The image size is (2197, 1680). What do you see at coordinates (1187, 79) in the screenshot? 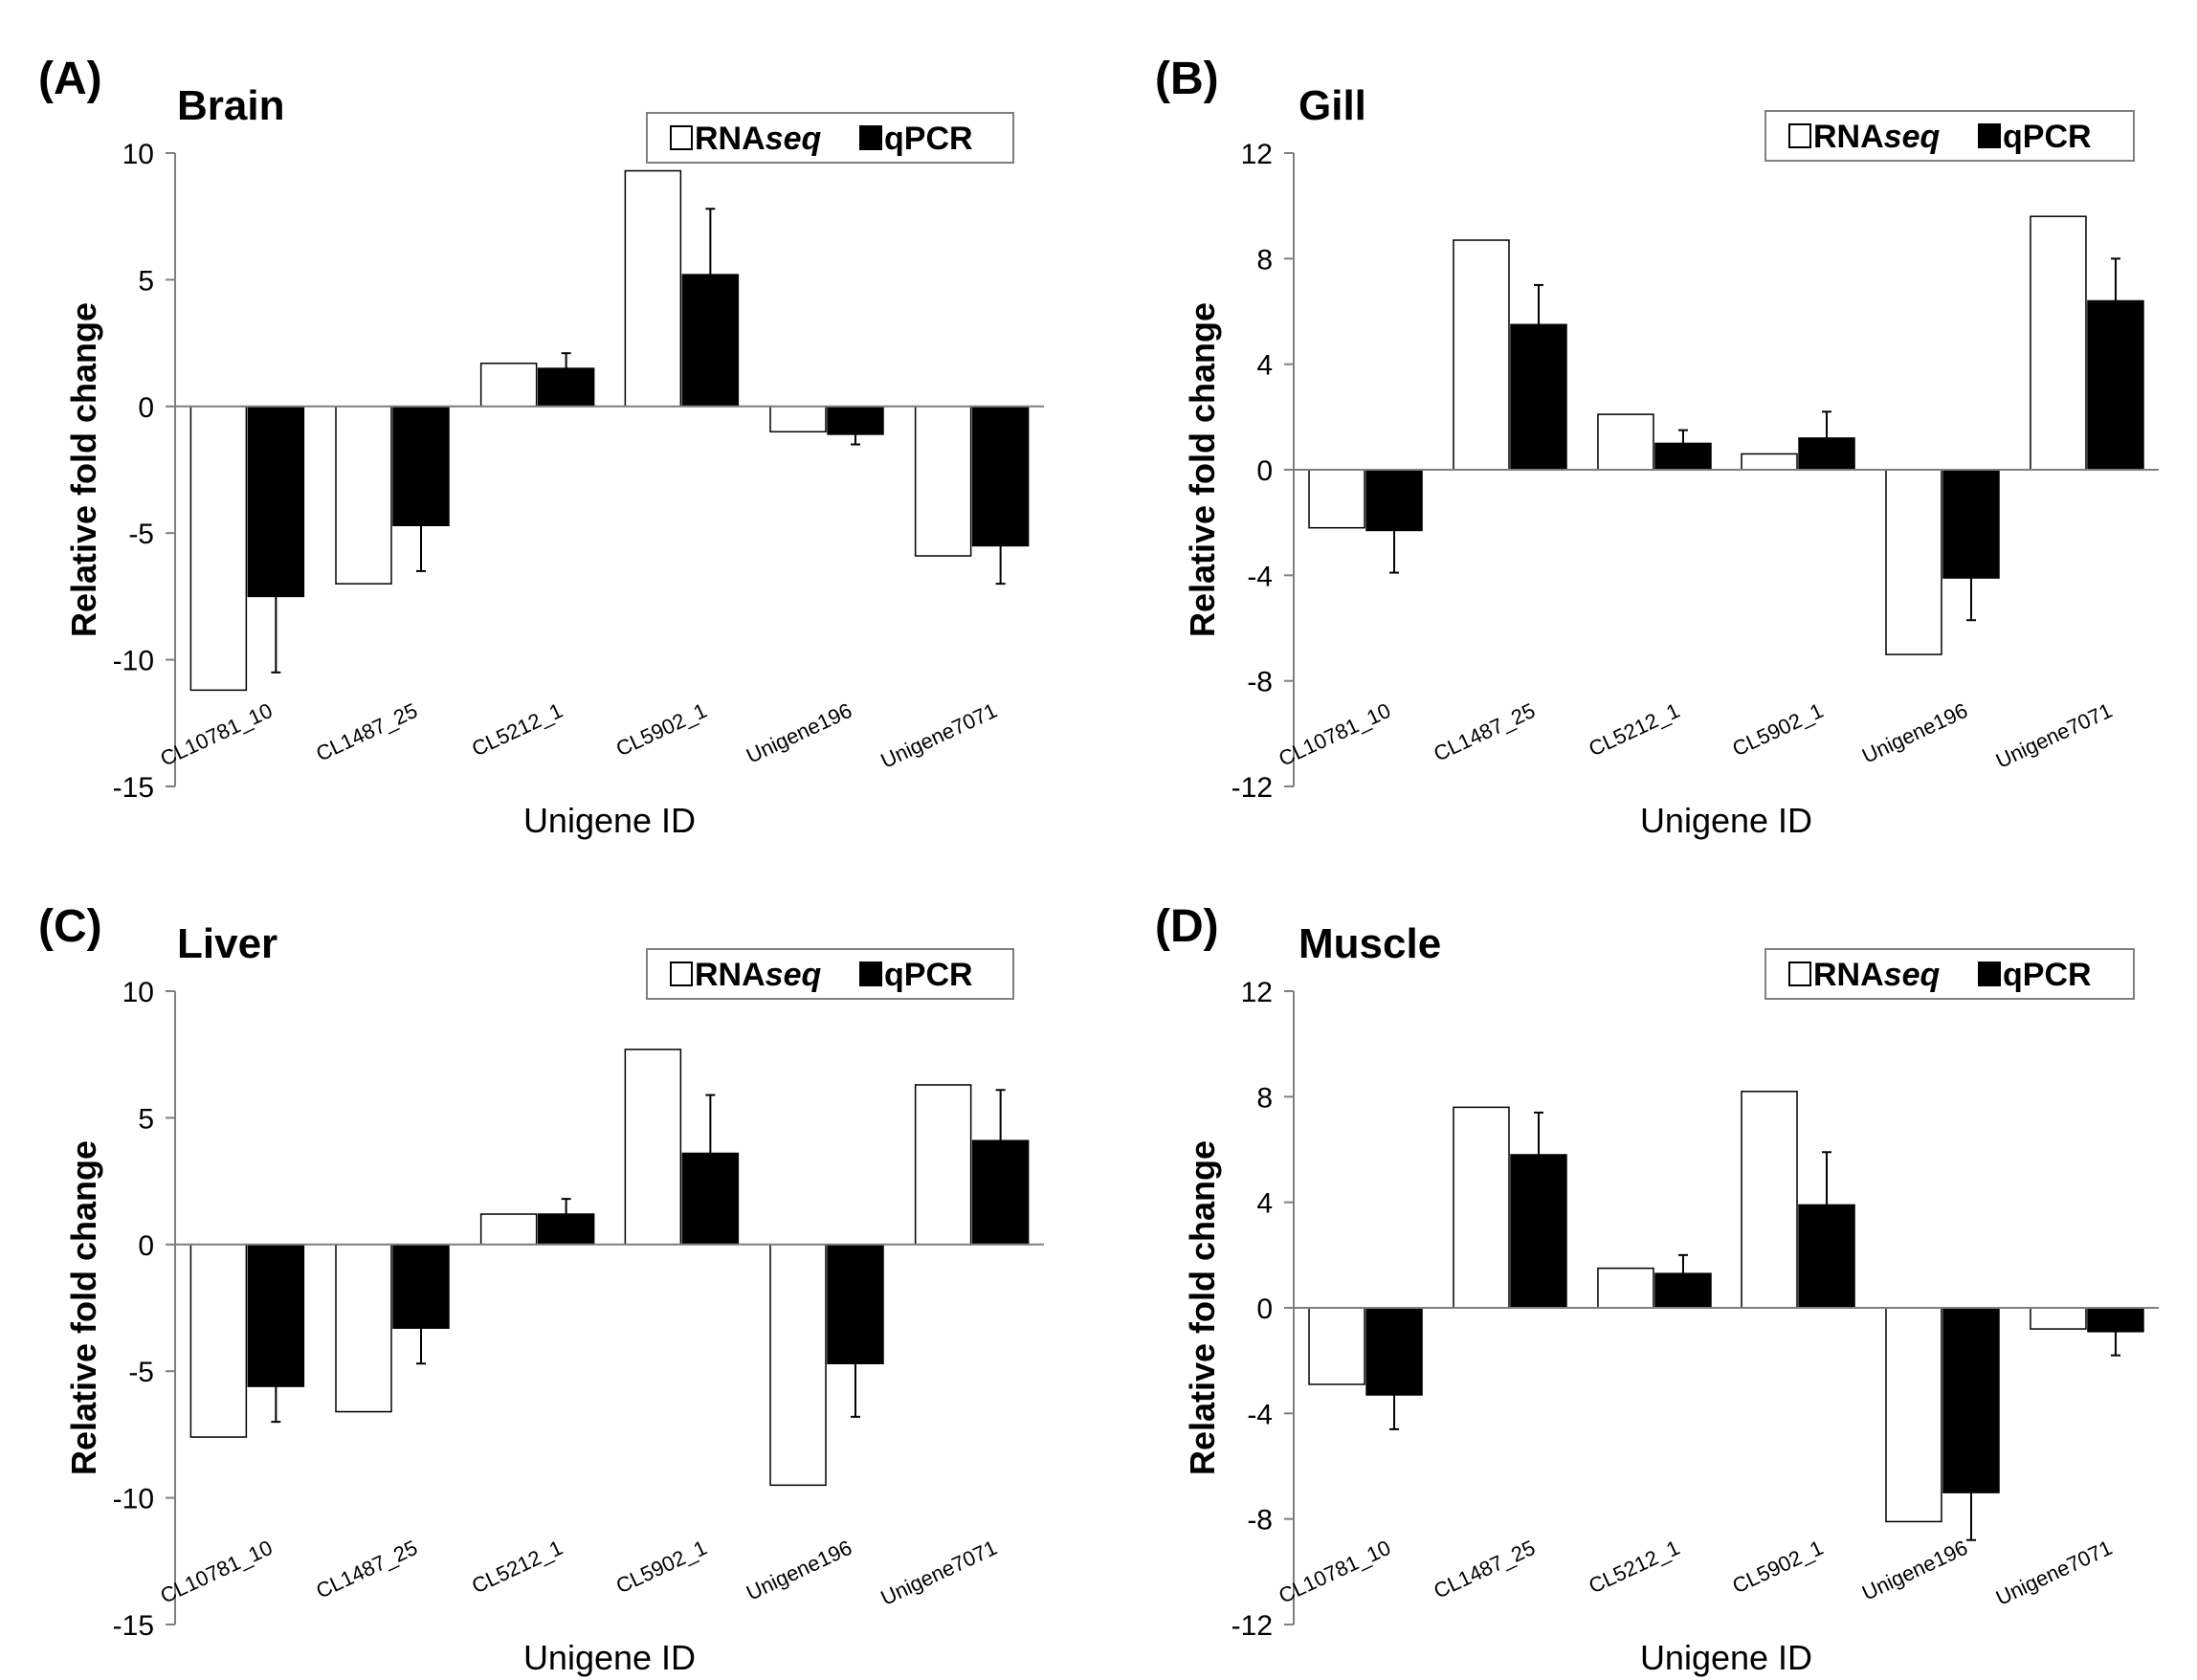
I see `panel-letter: (B)` at bounding box center [1187, 79].